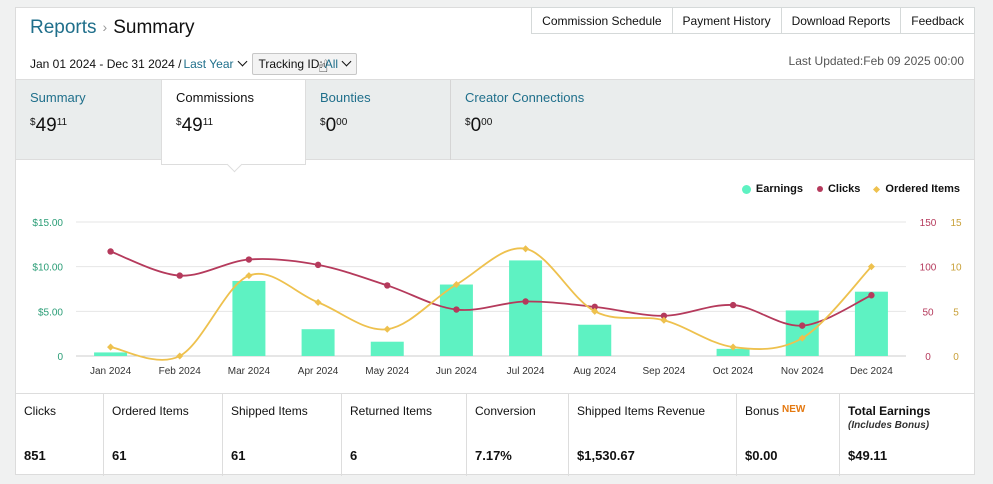 This screenshot has width=993, height=484. Describe the element at coordinates (318, 371) in the screenshot. I see `x-tick-label: Apr 2024` at that location.